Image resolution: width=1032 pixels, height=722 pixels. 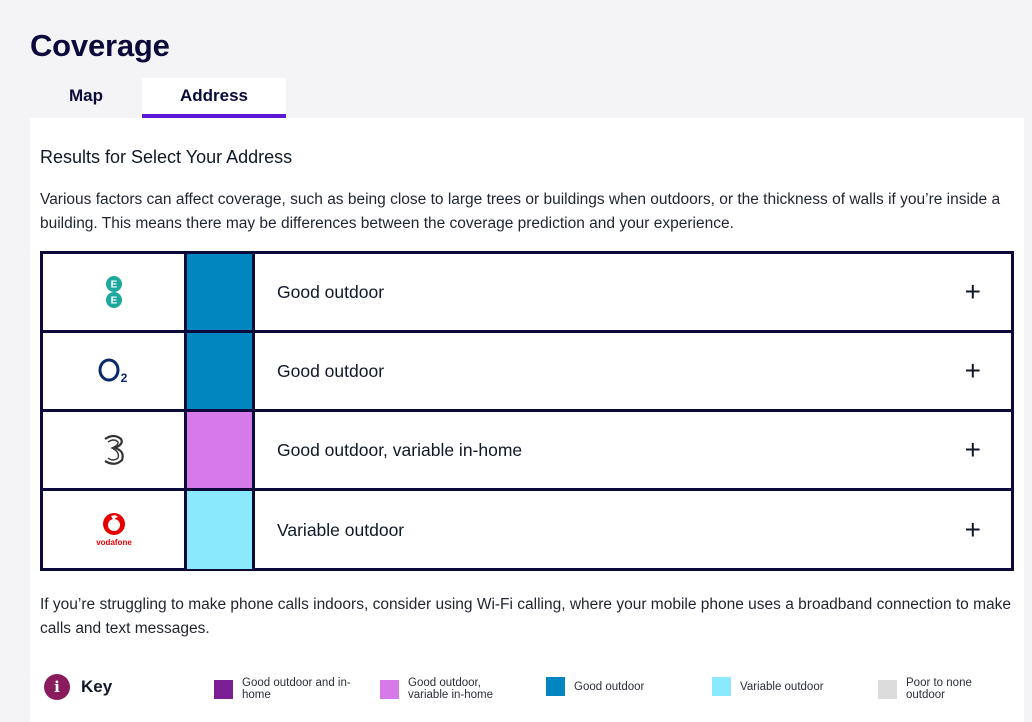 I want to click on network-row-vodafone: vodafone Variable outdoor +, so click(x=527, y=530).